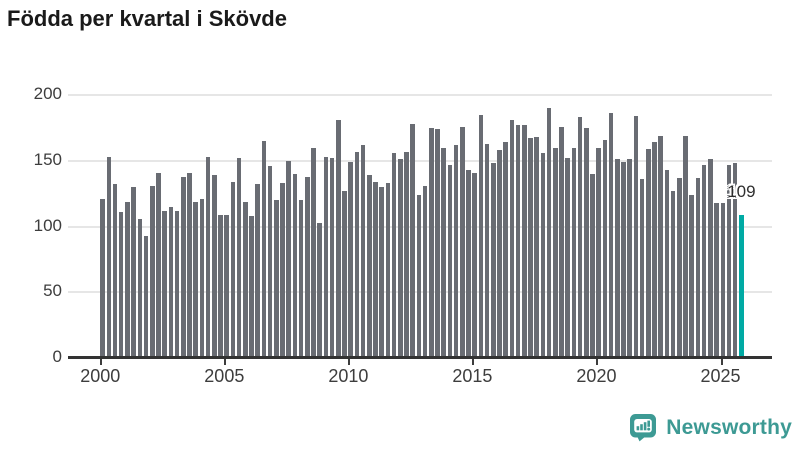 This screenshot has height=450, width=800. What do you see at coordinates (100, 376) in the screenshot?
I see `x-tick-label-2000: 2000` at bounding box center [100, 376].